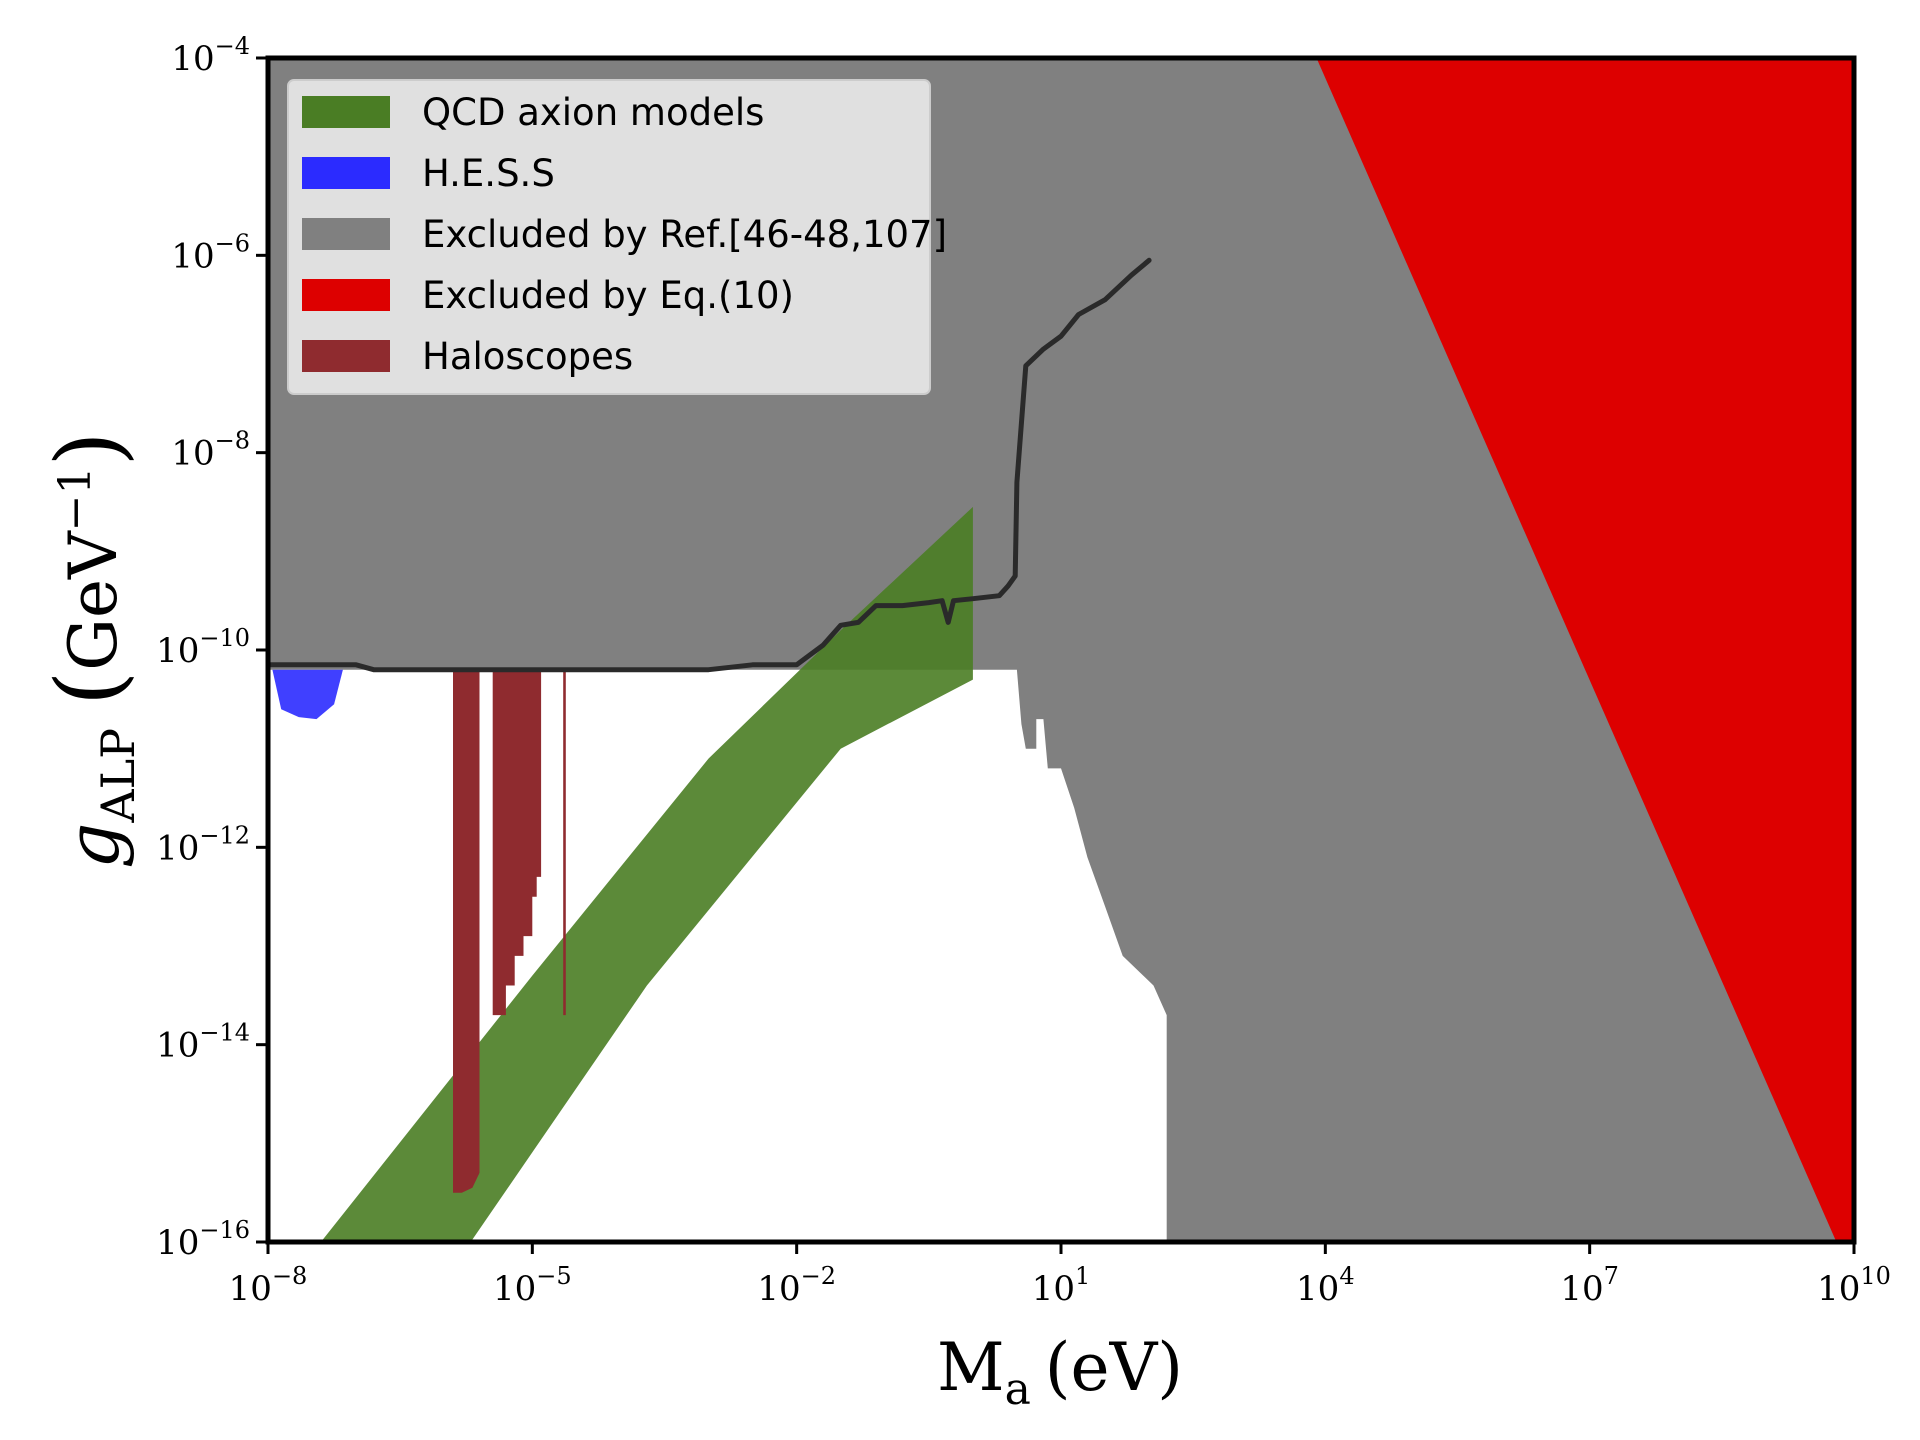 This screenshot has height=1440, width=1920. Describe the element at coordinates (488, 173) in the screenshot. I see `legend-label-h-e-s-s: H.E.S.S` at that location.